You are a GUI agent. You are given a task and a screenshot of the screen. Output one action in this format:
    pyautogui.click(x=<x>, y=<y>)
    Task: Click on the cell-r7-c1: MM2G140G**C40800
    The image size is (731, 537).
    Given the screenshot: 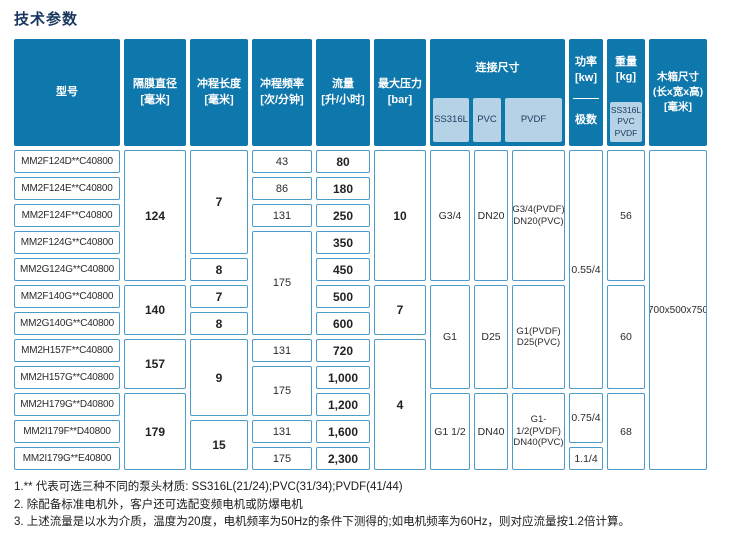 What is the action you would take?
    pyautogui.click(x=67, y=323)
    